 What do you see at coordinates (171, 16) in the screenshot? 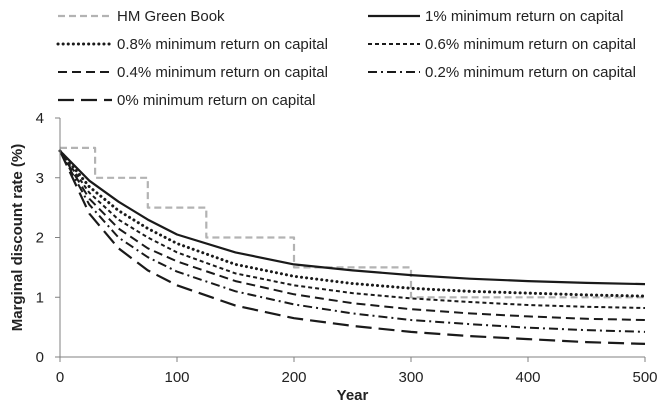
I see `legend-label-0: HM Green Book` at bounding box center [171, 16].